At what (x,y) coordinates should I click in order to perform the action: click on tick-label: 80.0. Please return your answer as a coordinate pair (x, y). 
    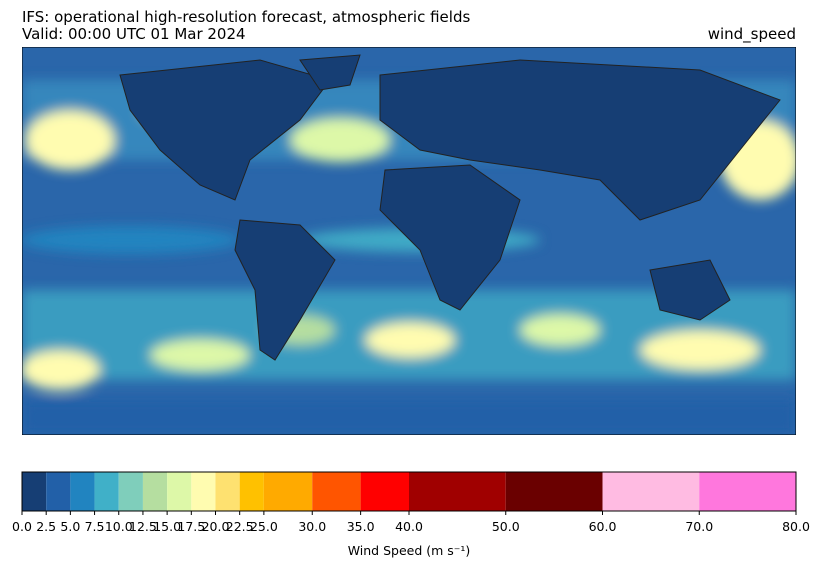
    Looking at the image, I should click on (796, 526).